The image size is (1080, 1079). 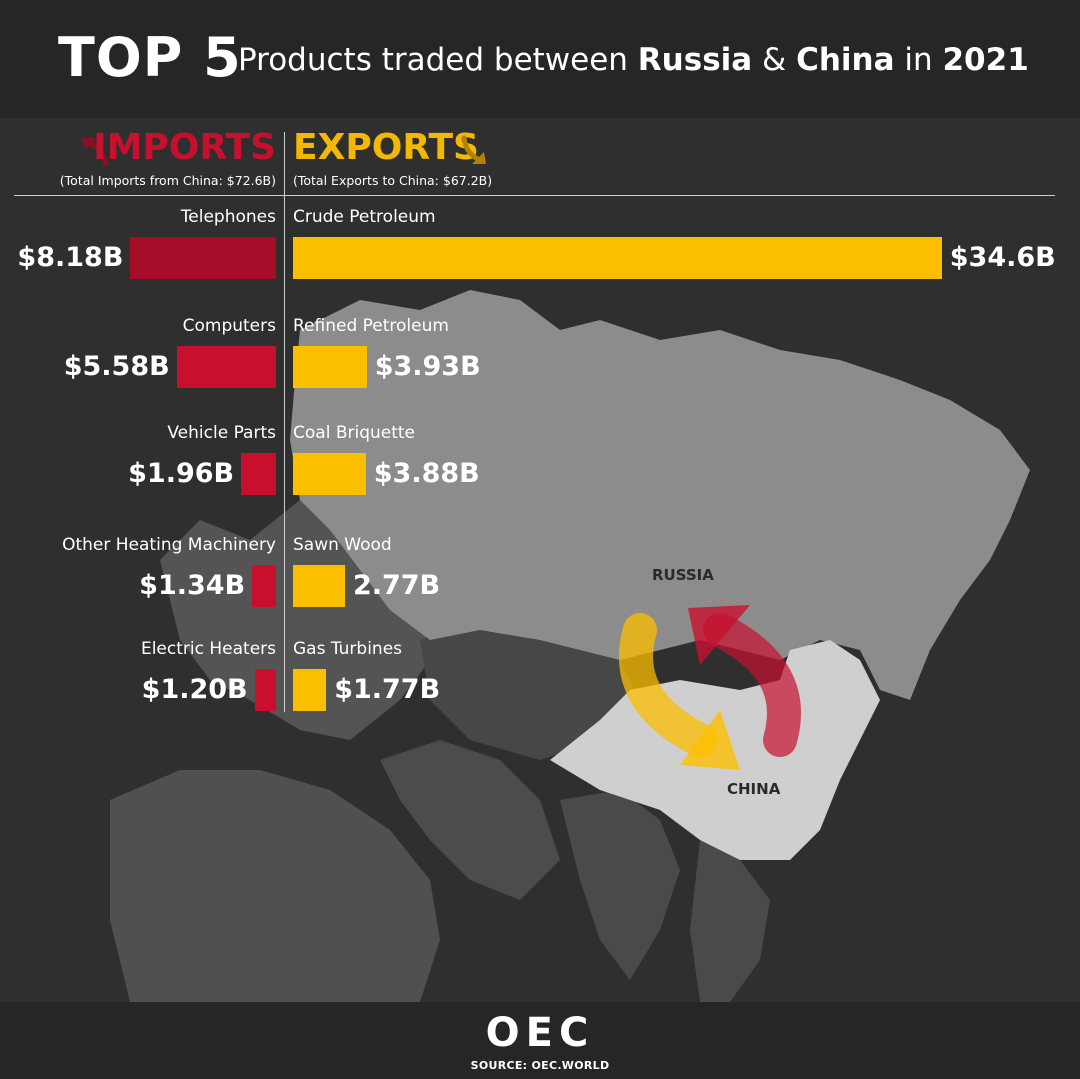 What do you see at coordinates (348, 649) in the screenshot?
I see `export-category-label: Gas Turbines` at bounding box center [348, 649].